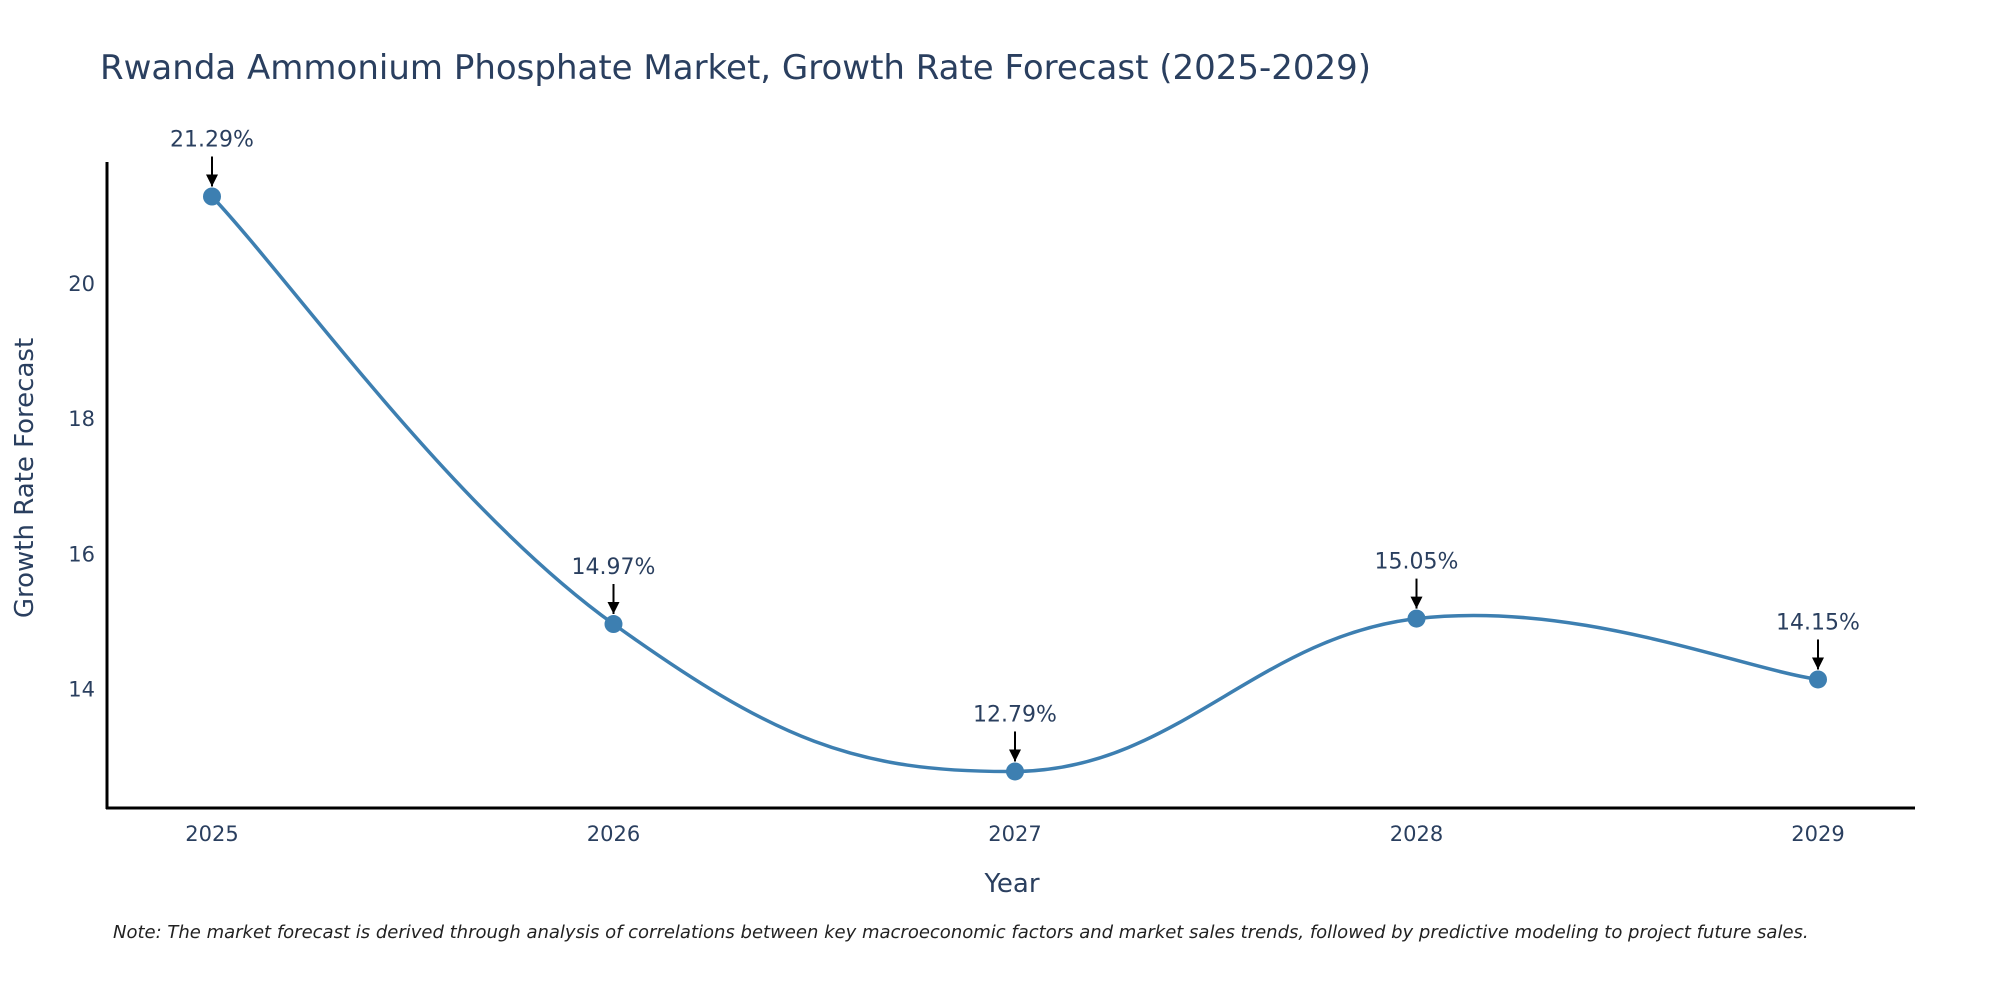 This screenshot has width=2000, height=1000. What do you see at coordinates (1818, 622) in the screenshot?
I see `data-label: 14.15%` at bounding box center [1818, 622].